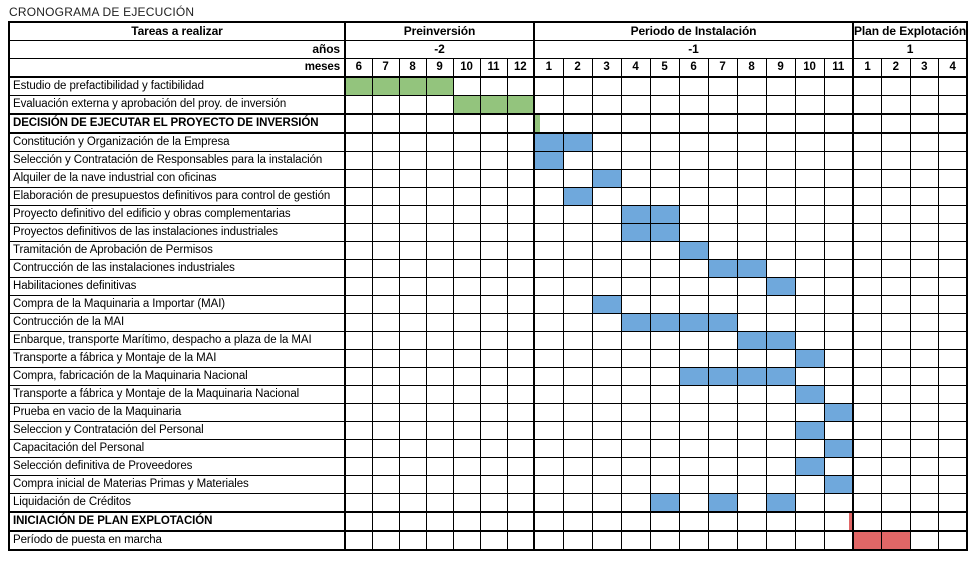 The width and height of the screenshot is (973, 581). I want to click on years-label-cell: años, so click(177, 49).